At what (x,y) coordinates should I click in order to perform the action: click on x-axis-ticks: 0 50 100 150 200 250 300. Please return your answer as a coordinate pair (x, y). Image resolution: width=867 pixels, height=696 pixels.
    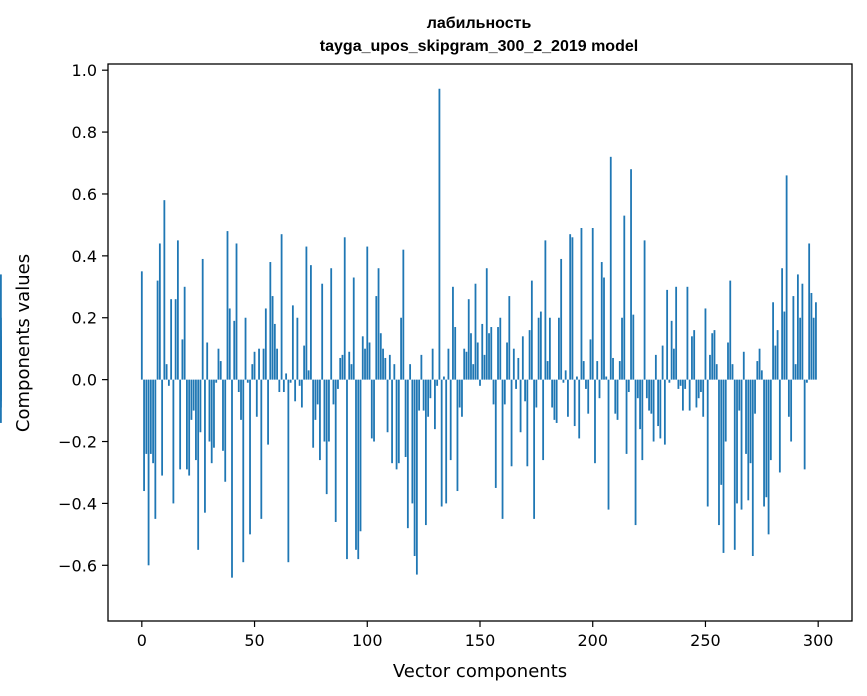
    Looking at the image, I should click on (485, 635).